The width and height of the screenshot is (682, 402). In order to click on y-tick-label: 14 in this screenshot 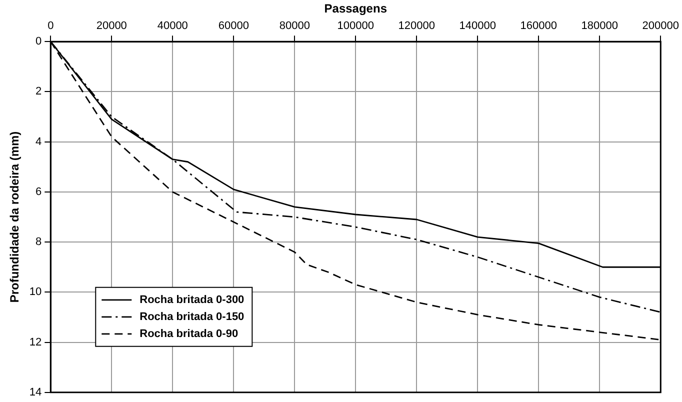, I will do `click(35, 392)`.